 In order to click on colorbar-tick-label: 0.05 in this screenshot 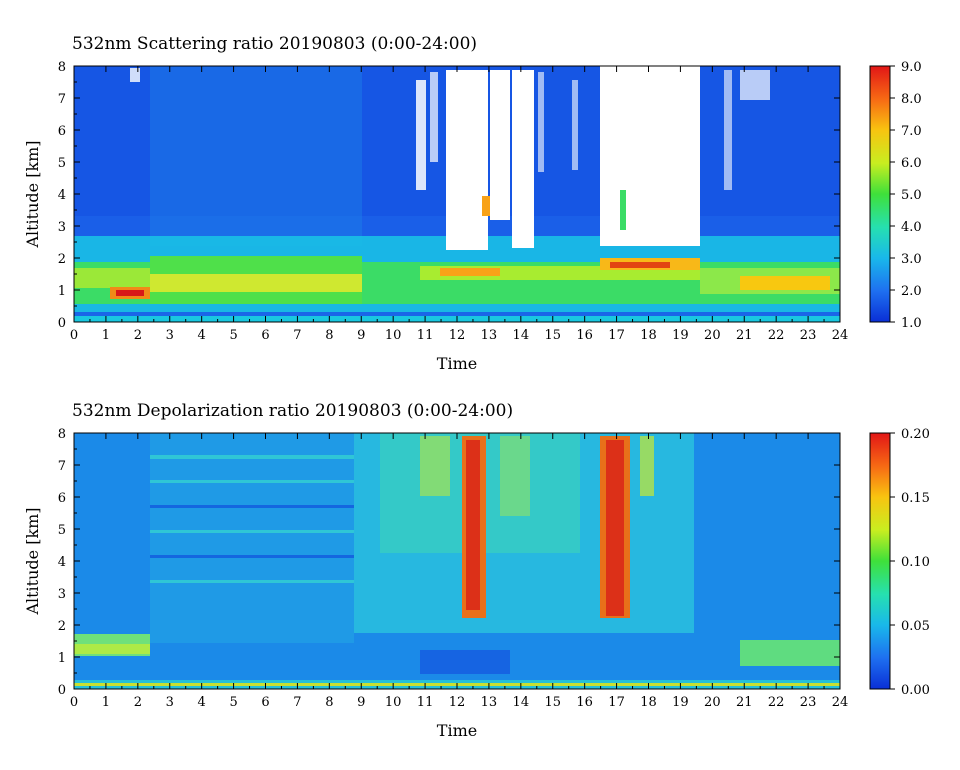, I will do `click(915, 626)`.